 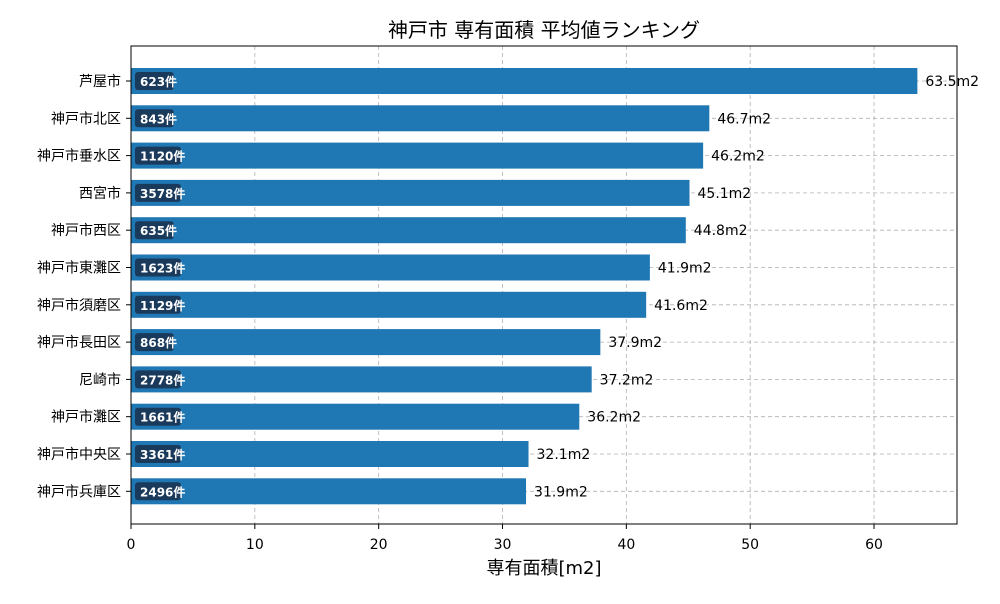 What do you see at coordinates (162, 454) in the screenshot?
I see `count-label: 3361件` at bounding box center [162, 454].